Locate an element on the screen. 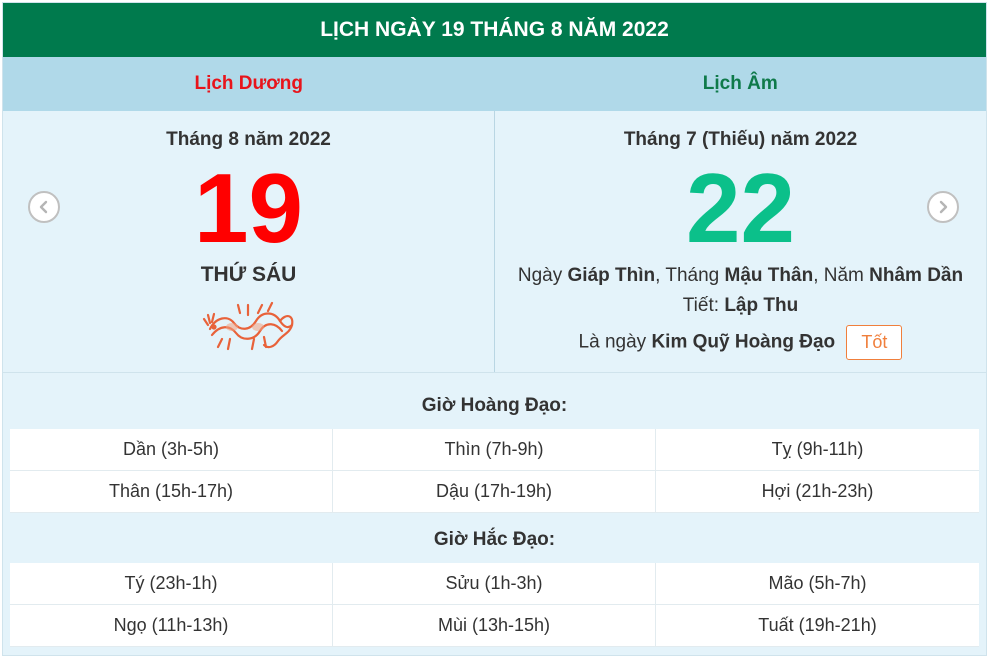  tab-solar: Lịch Dương is located at coordinates (249, 84).